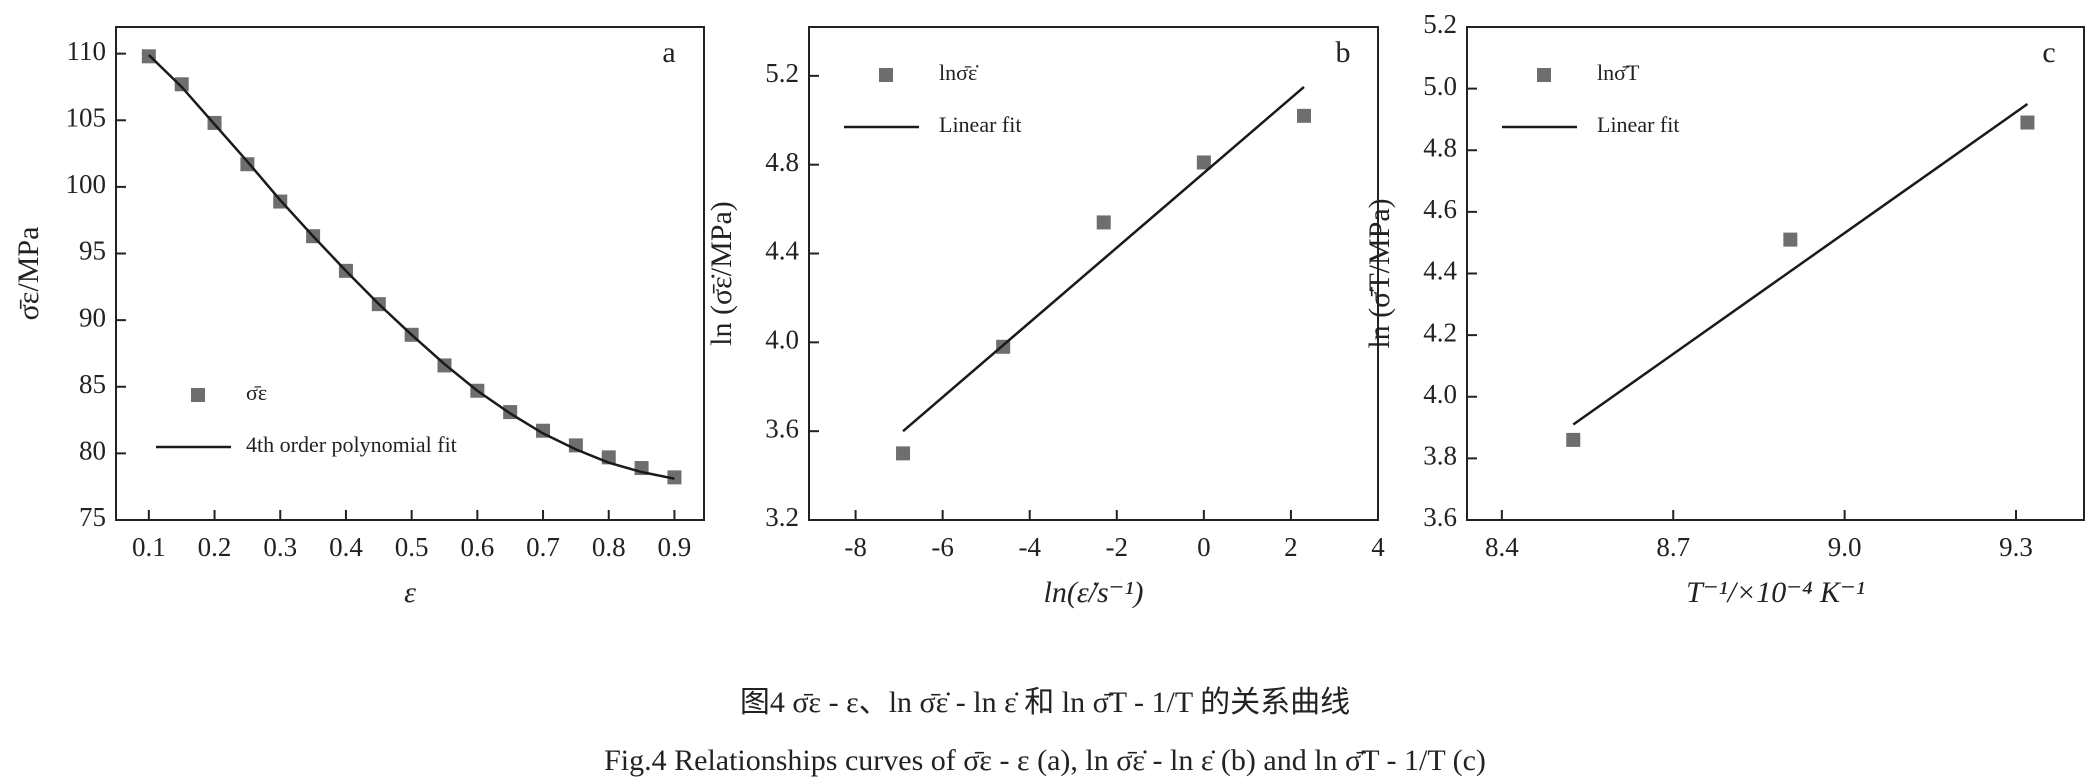  I want to click on x-tick-label: 8.7, so click(1673, 547).